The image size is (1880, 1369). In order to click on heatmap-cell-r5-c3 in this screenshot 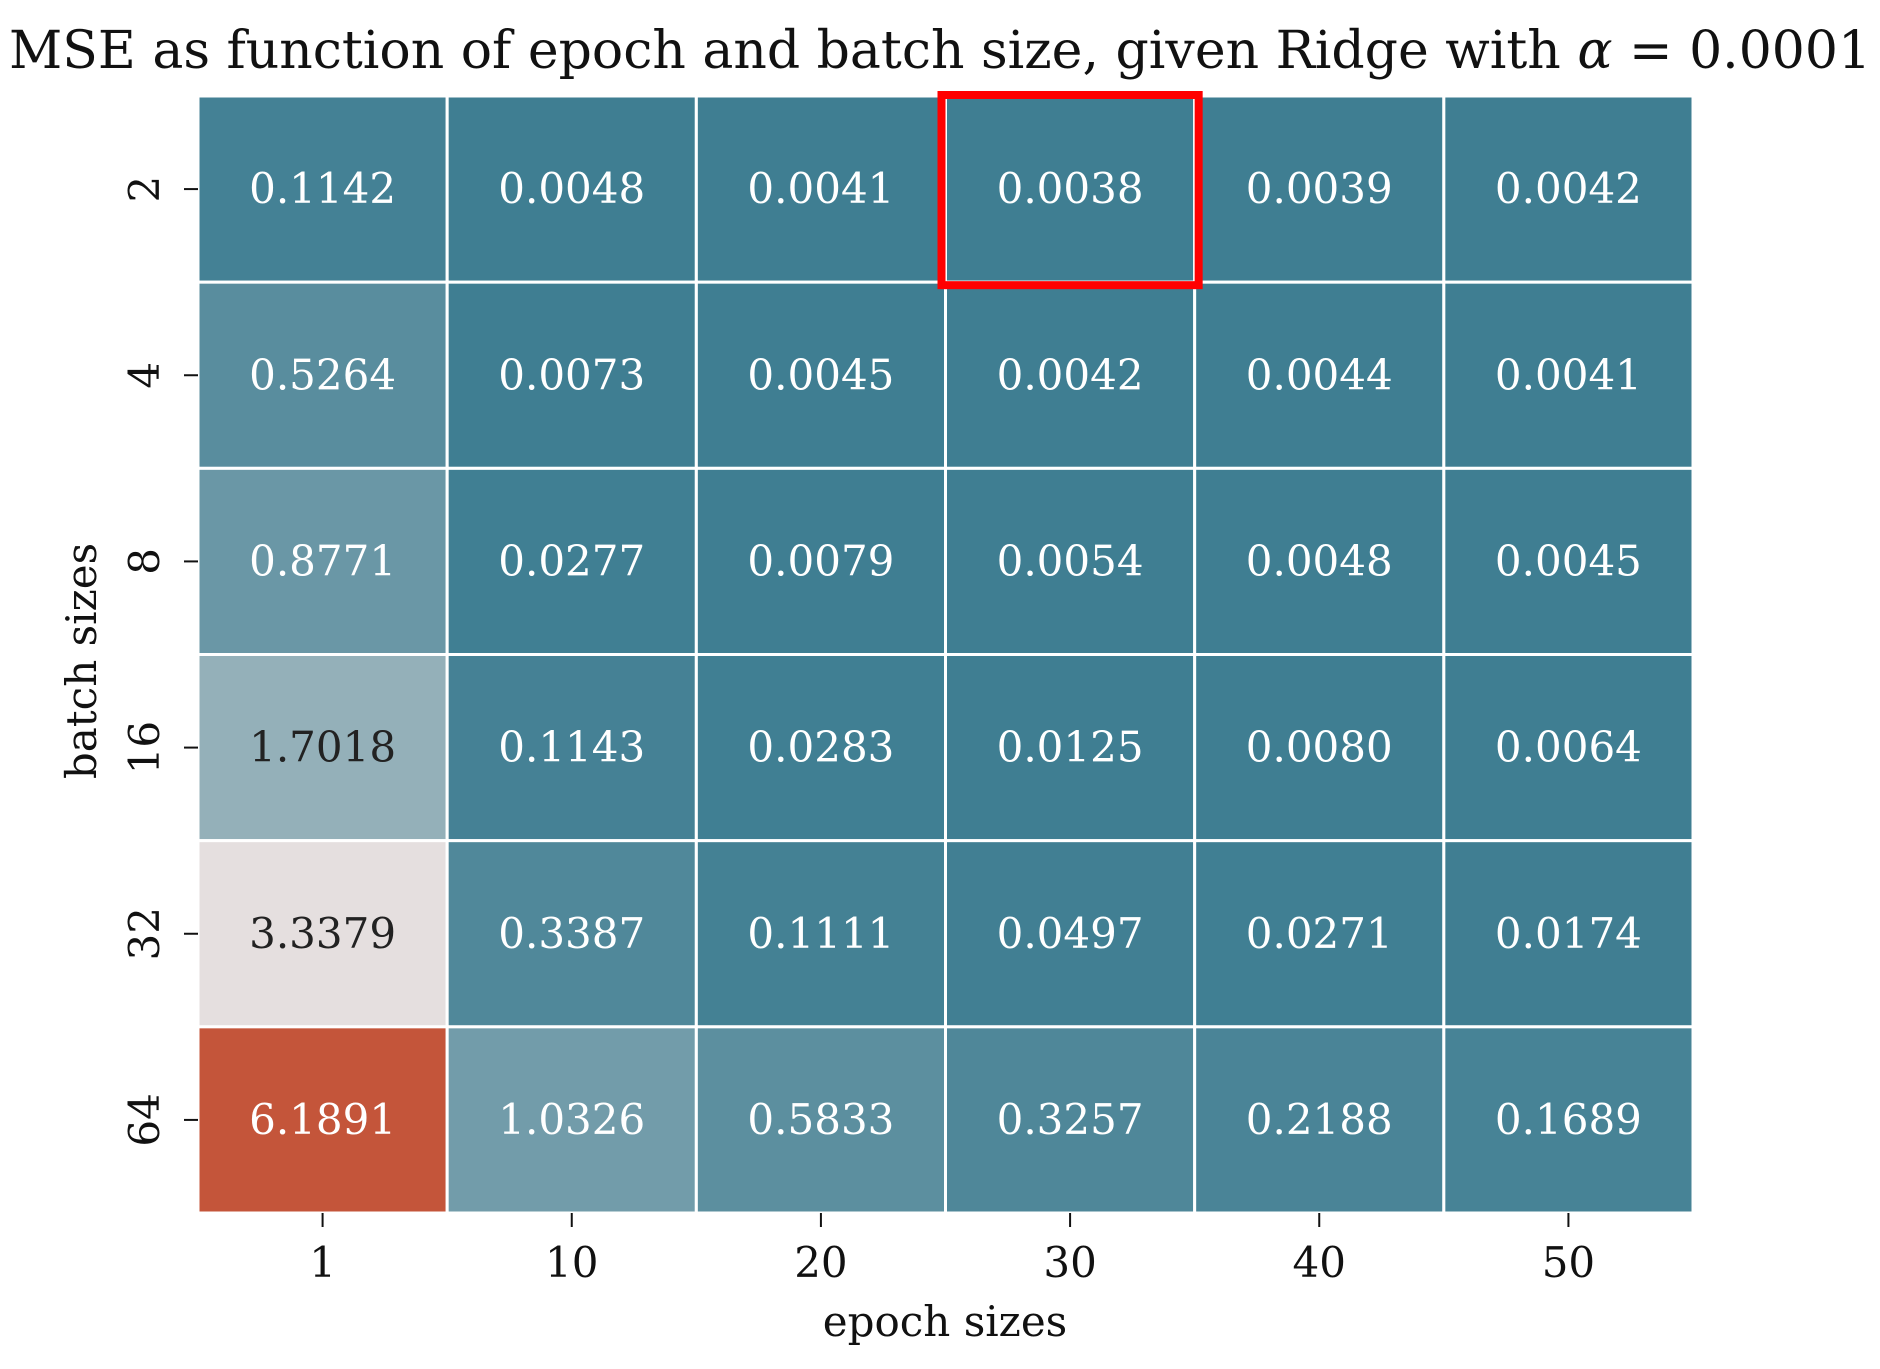, I will do `click(1070, 1120)`.